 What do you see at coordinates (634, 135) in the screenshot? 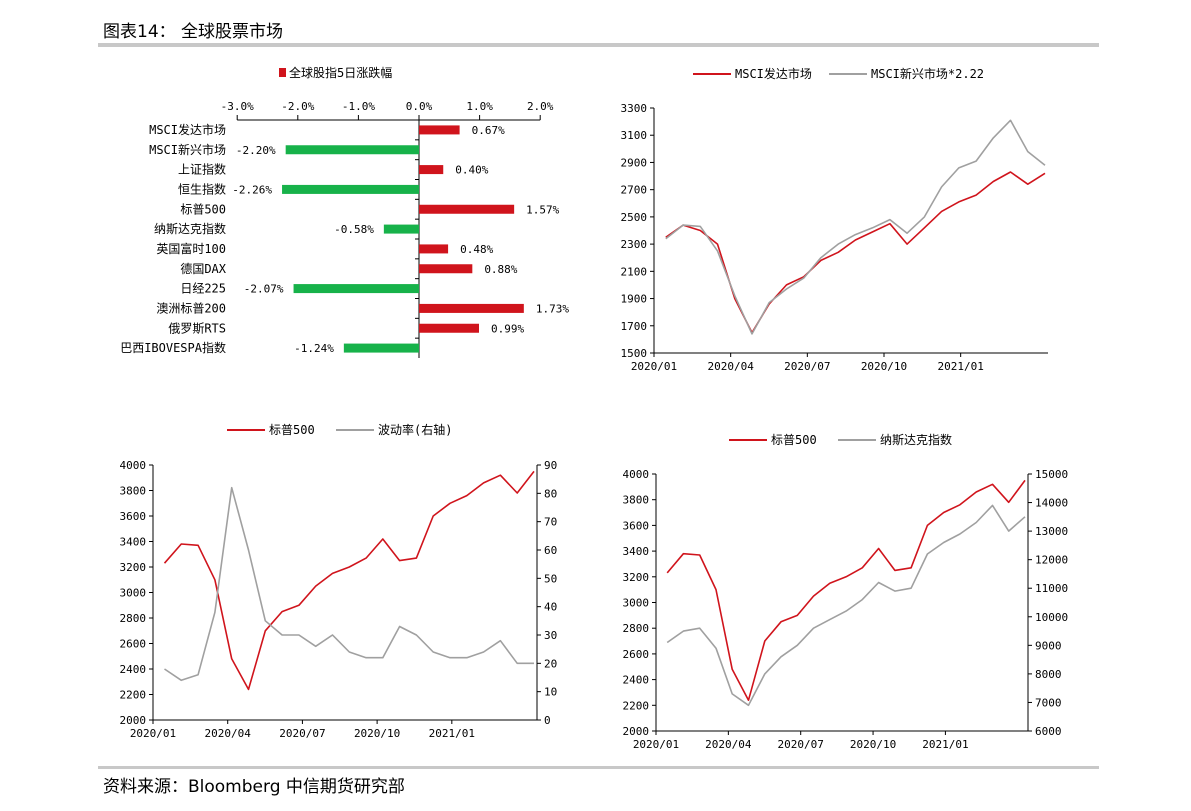
I see `y-tick-label: 3100` at bounding box center [634, 135].